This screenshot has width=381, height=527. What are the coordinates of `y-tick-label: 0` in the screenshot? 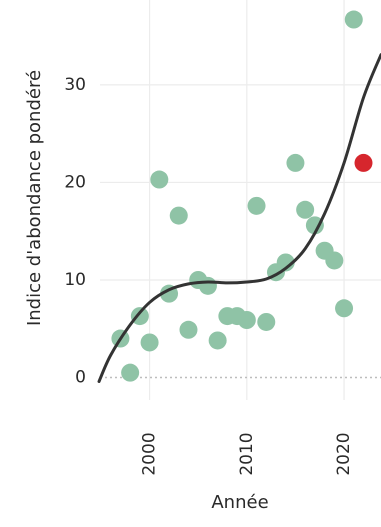 It's located at (80, 378).